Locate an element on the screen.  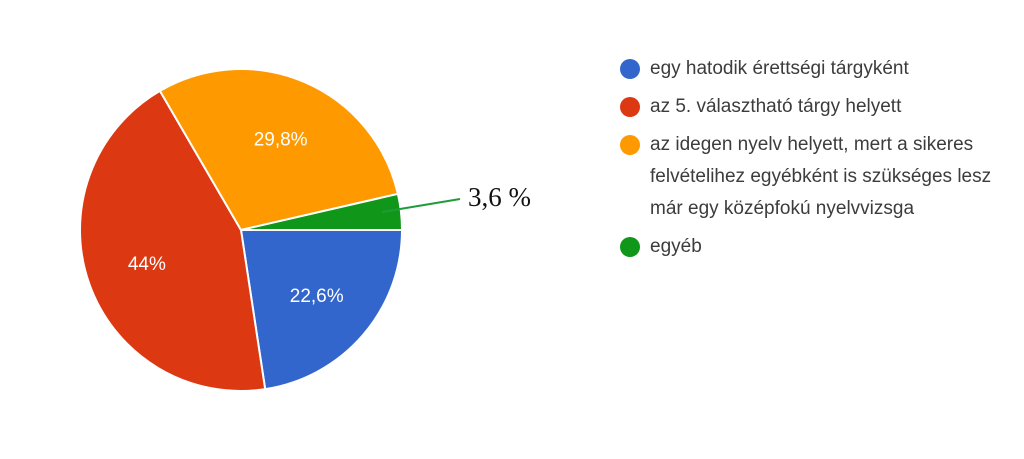
legend-label: egy hatodik érettségi tárgyként is located at coordinates (779, 68).